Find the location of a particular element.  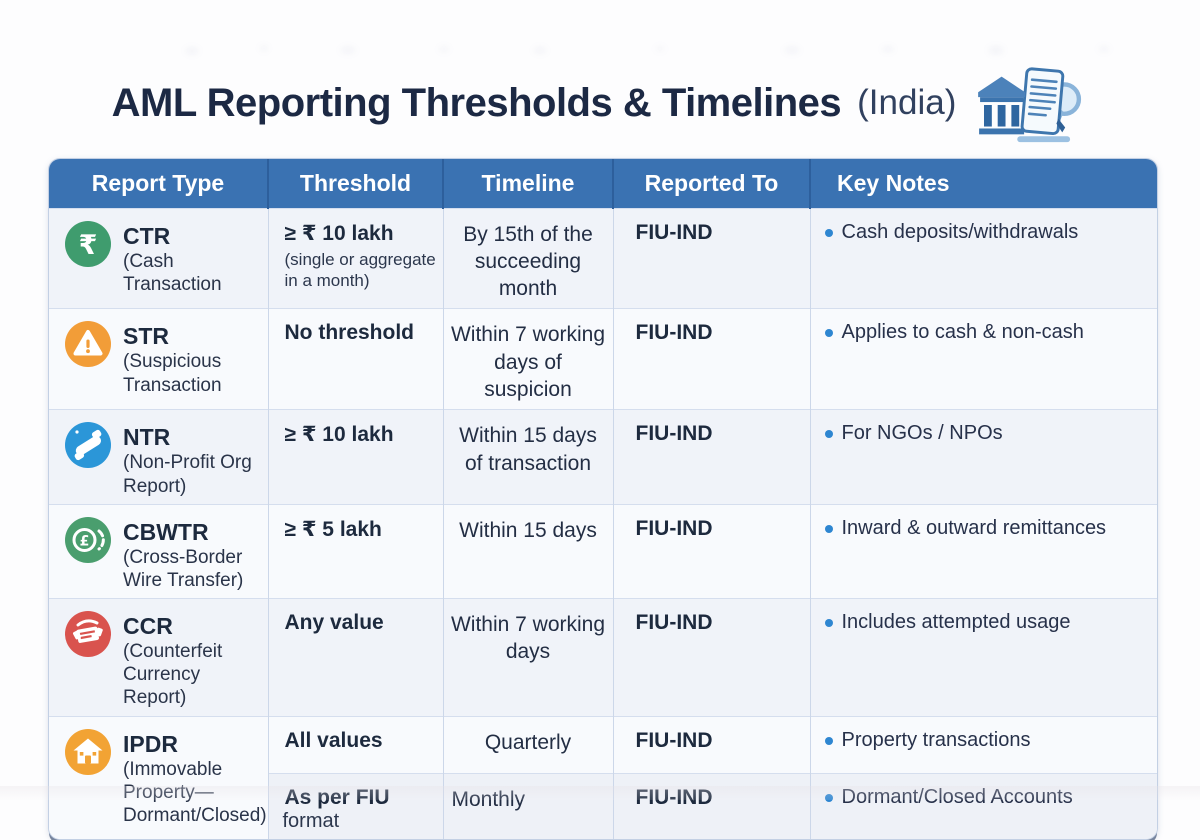

col-header-key-notes: Key Notes is located at coordinates (983, 183).